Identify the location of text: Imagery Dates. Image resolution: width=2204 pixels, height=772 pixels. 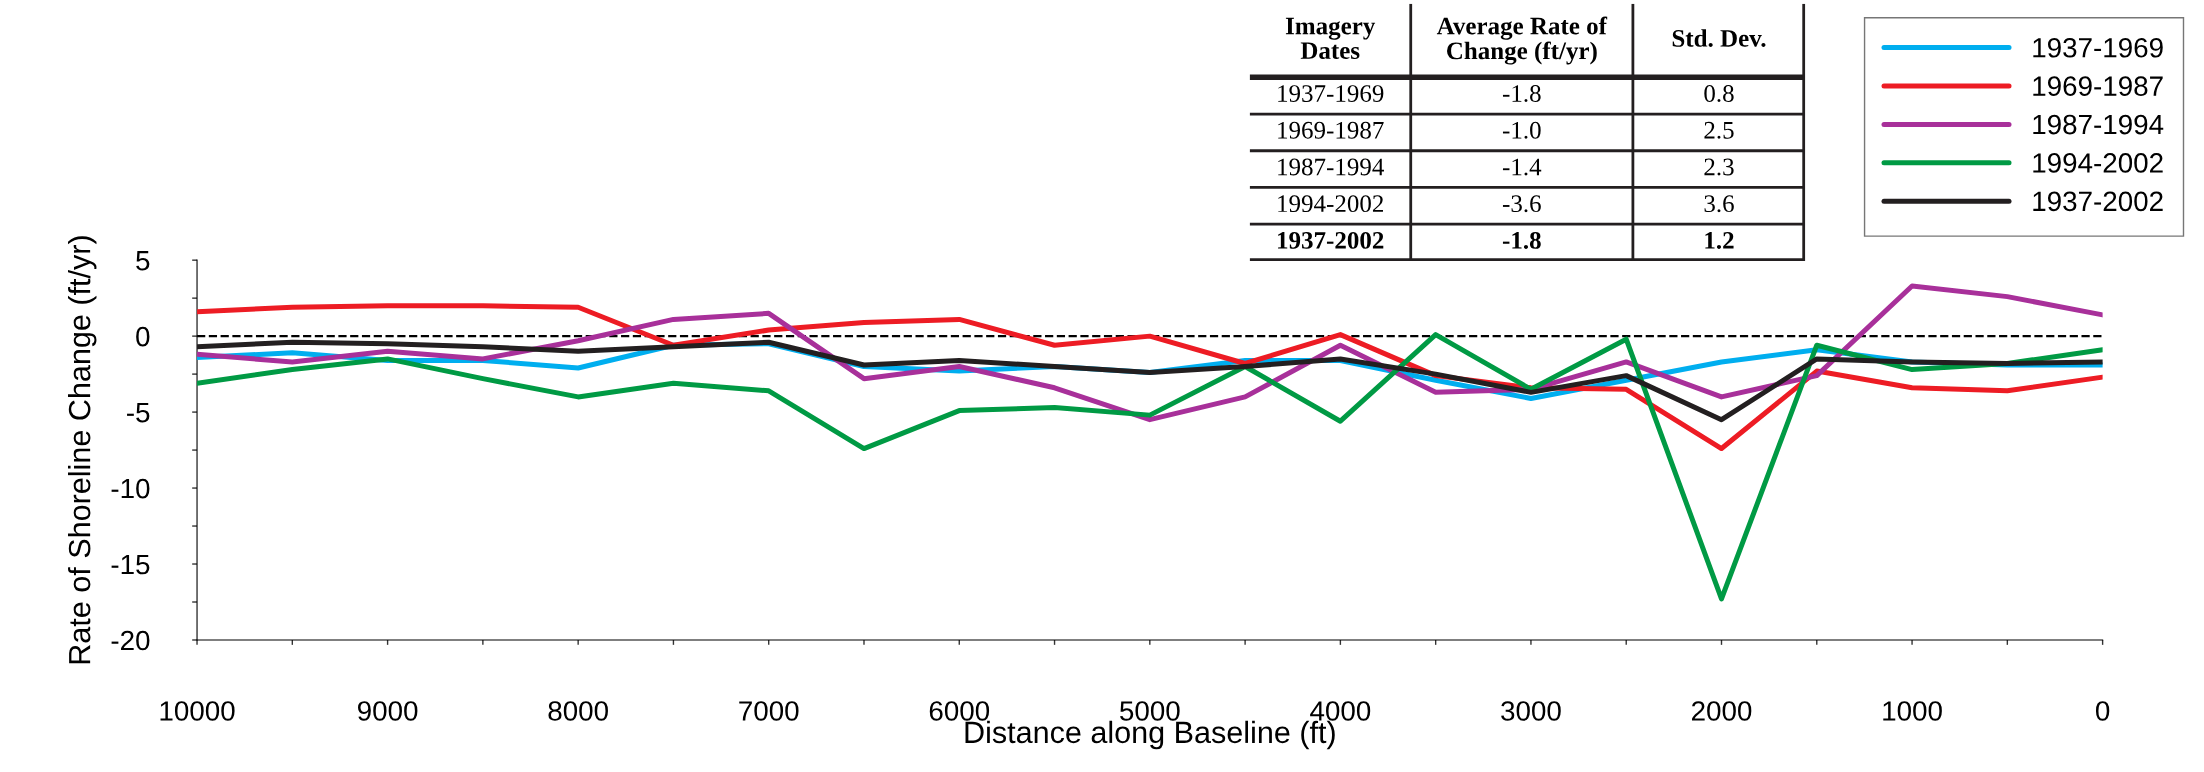
(1330, 38).